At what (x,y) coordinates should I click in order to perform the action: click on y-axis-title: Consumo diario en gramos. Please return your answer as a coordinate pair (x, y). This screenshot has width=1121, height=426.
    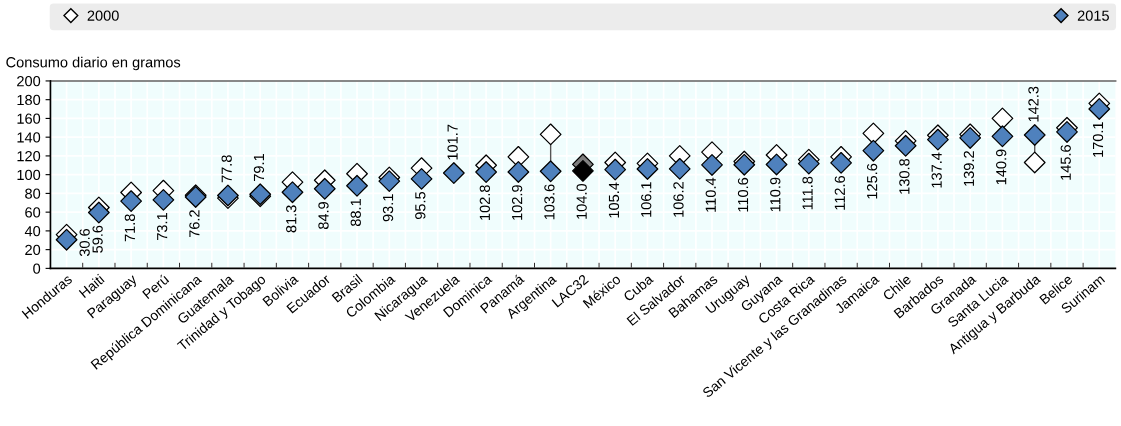
    Looking at the image, I should click on (93, 63).